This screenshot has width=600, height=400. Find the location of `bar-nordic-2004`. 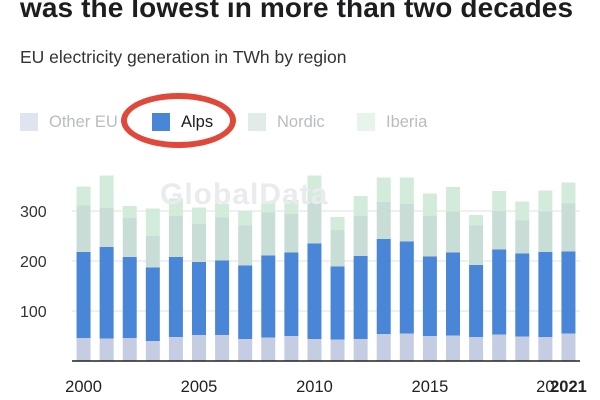

bar-nordic-2004 is located at coordinates (175, 236).